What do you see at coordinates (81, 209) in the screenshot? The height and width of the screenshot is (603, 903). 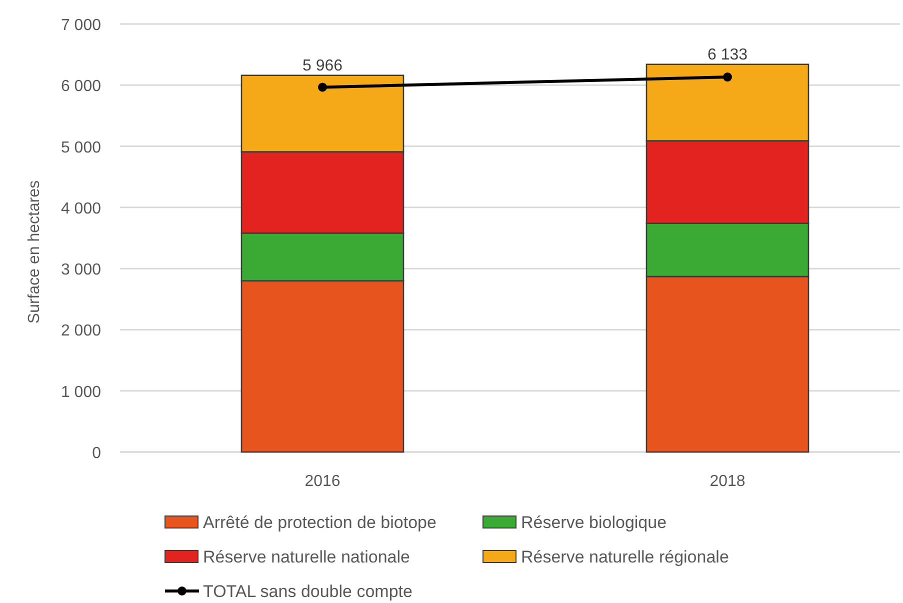 I see `y-tick-label: 4 000` at bounding box center [81, 209].